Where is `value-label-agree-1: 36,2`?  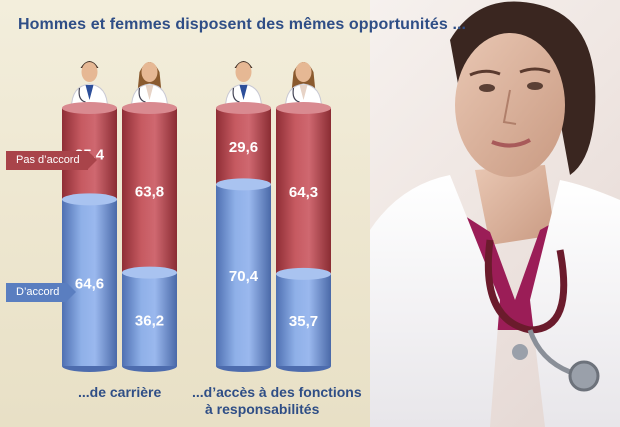 value-label-agree-1: 36,2 is located at coordinates (149, 320).